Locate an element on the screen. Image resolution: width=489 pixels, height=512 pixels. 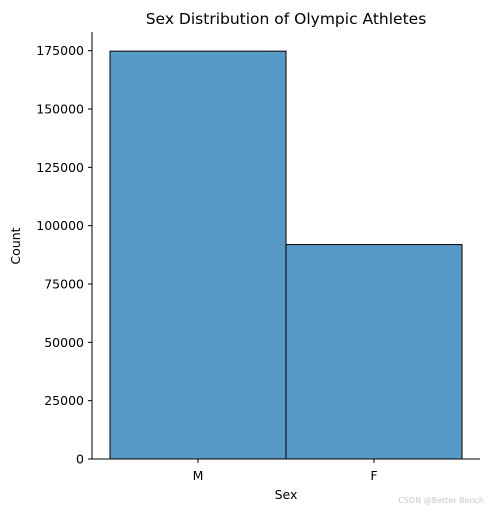
x-tick-label-m: M is located at coordinates (198, 475).